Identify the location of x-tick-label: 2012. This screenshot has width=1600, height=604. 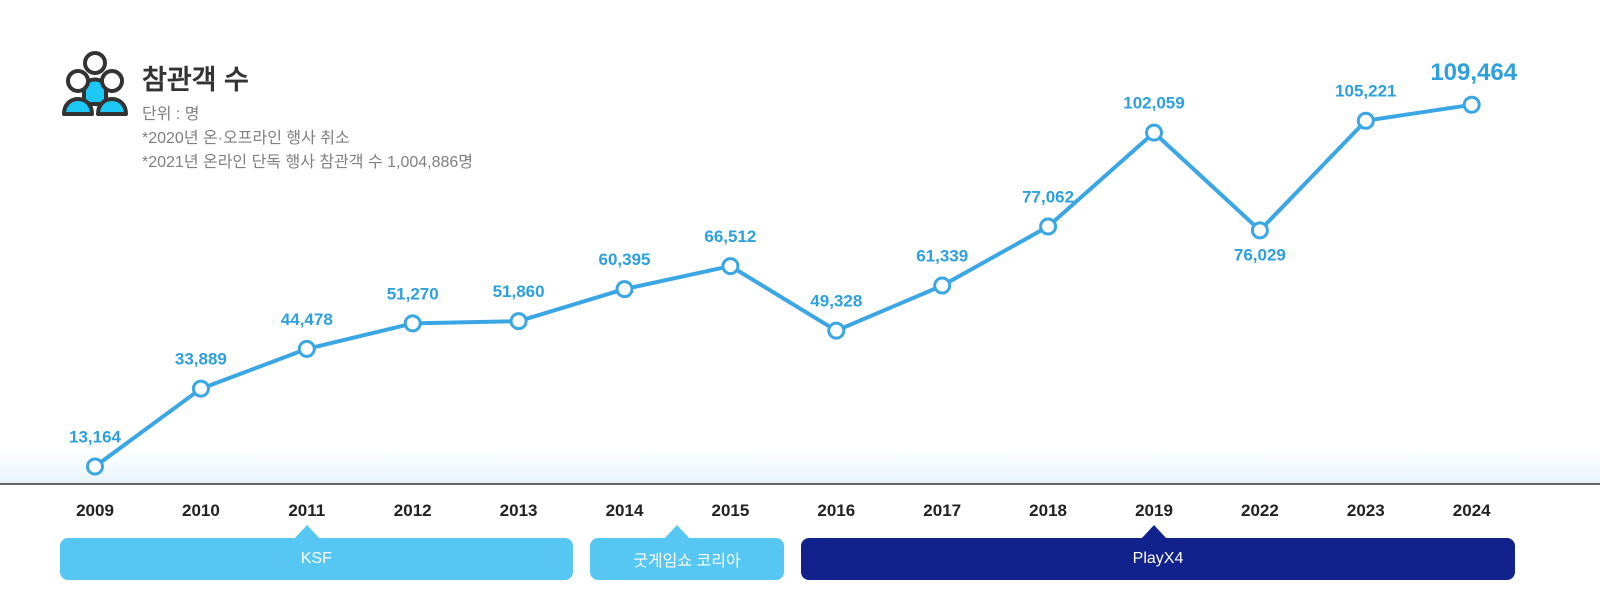
(413, 510).